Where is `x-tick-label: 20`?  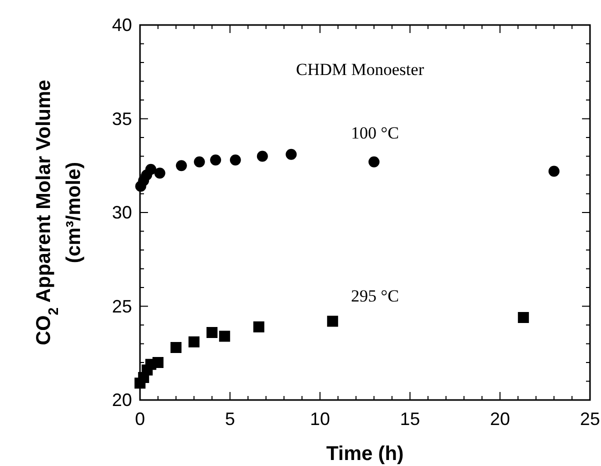
x-tick-label: 20 is located at coordinates (500, 419).